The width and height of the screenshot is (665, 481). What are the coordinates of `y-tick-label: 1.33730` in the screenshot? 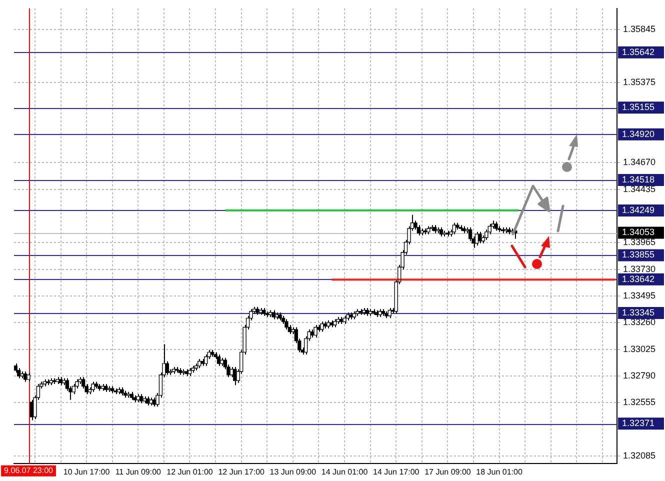 It's located at (639, 269).